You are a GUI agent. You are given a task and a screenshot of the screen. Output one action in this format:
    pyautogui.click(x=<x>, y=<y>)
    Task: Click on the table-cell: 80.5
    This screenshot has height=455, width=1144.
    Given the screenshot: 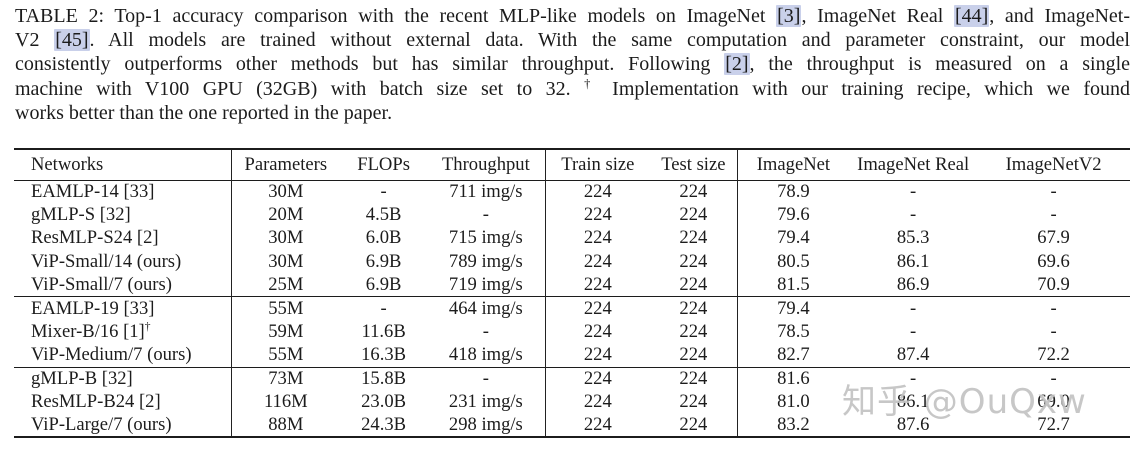 What is the action you would take?
    pyautogui.click(x=793, y=261)
    